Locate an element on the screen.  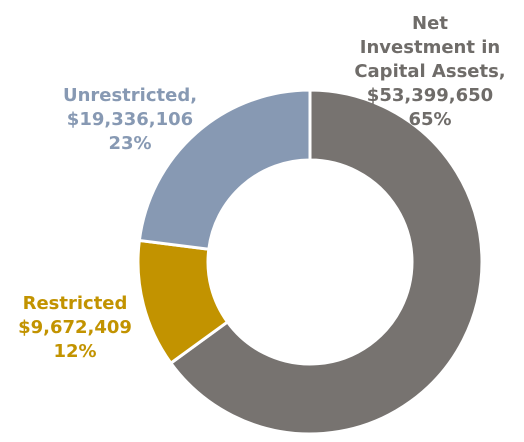
amount: $9,672,409 is located at coordinates (75, 327).